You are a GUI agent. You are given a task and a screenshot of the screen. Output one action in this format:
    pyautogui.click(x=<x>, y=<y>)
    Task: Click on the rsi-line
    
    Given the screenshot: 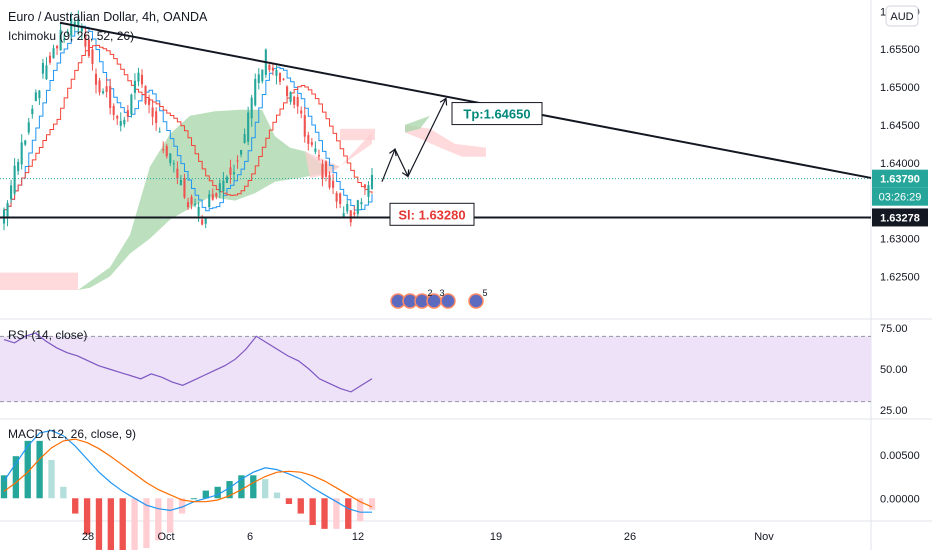 What is the action you would take?
    pyautogui.click(x=188, y=362)
    